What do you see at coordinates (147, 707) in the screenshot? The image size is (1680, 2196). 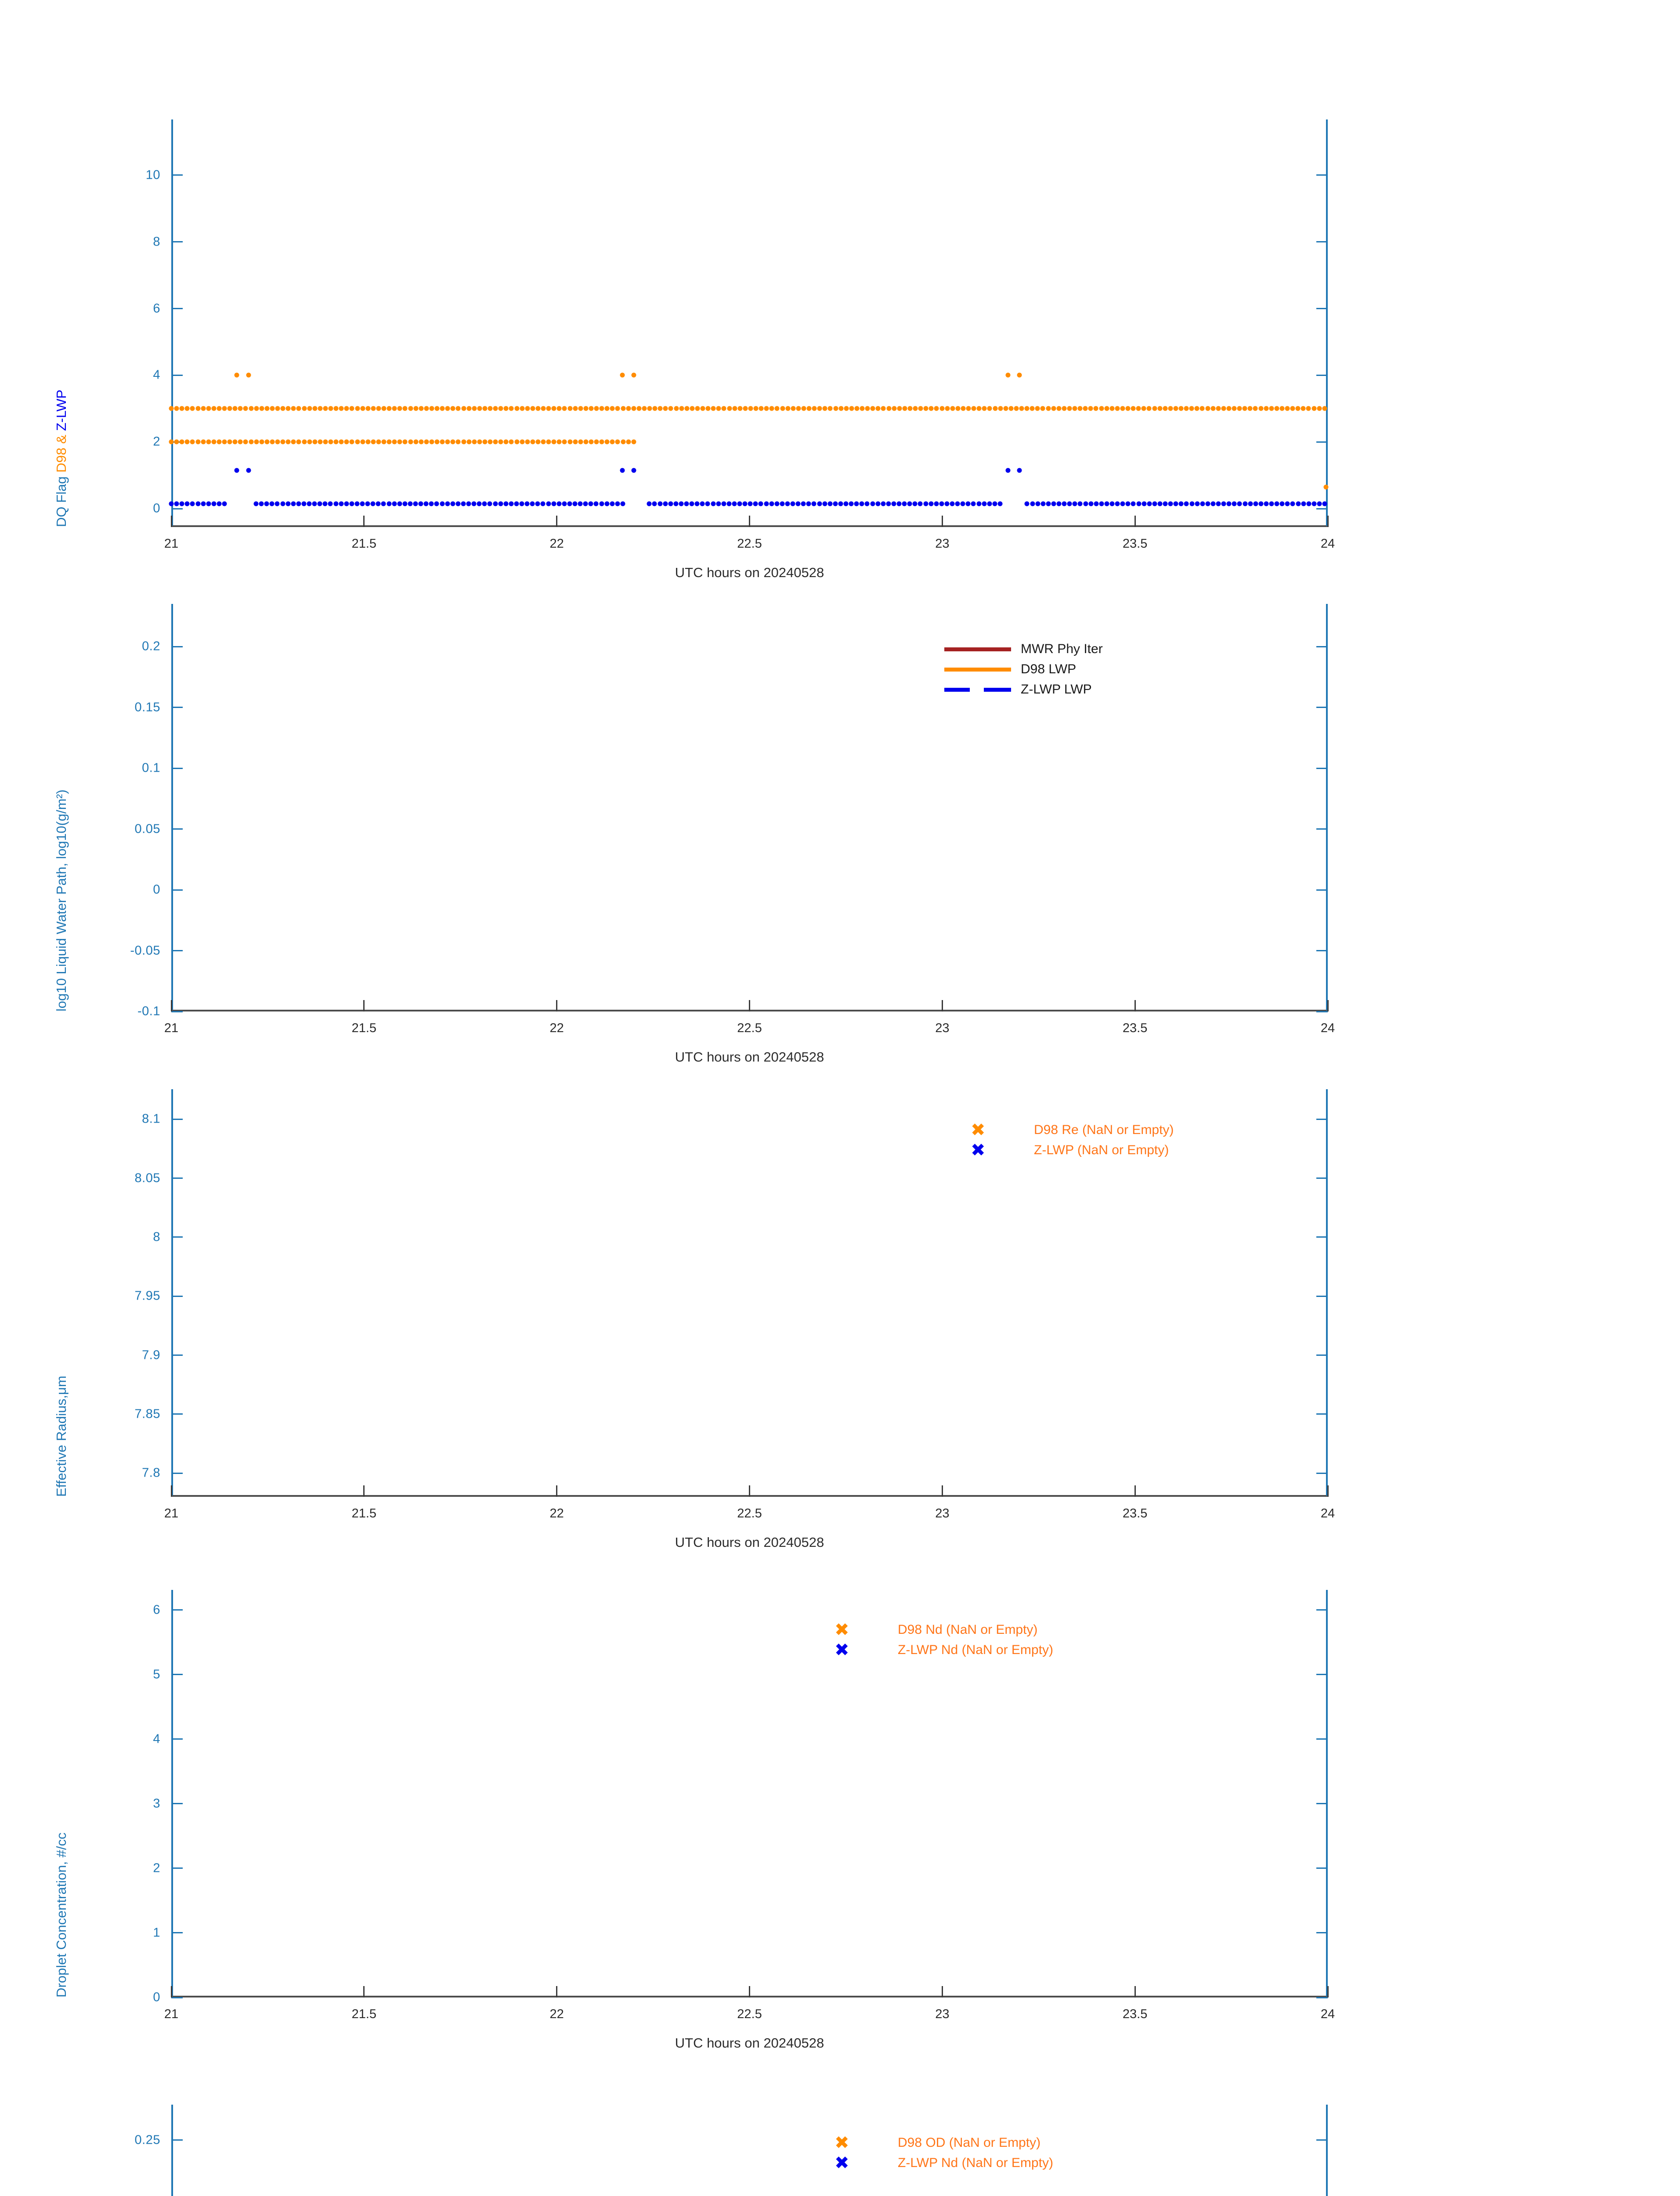 I see `y-tick-label: 0.15` at bounding box center [147, 707].